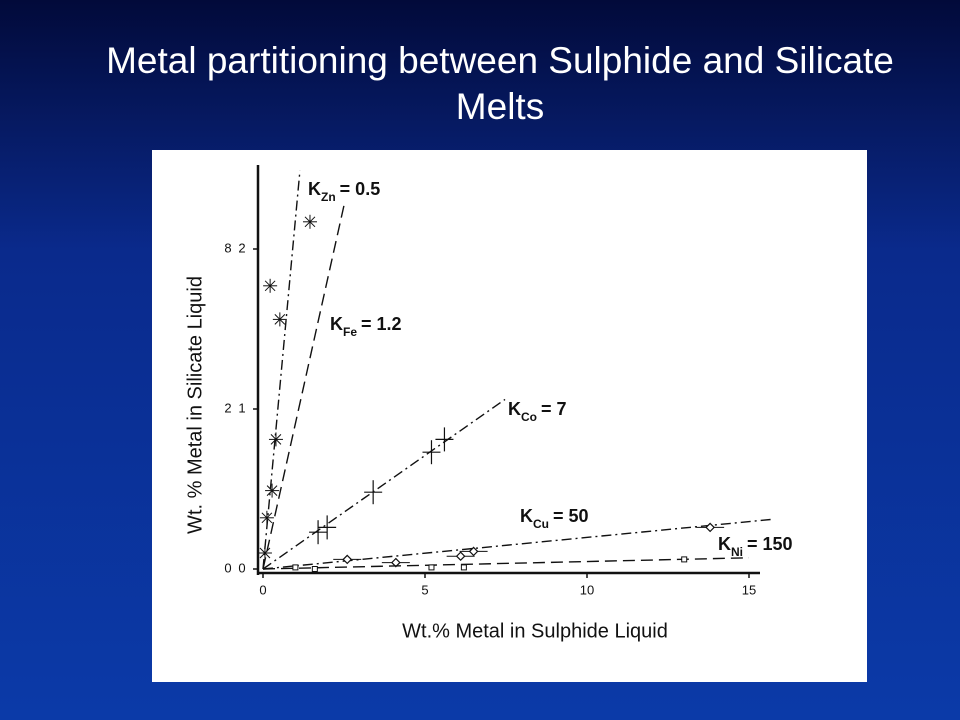 This screenshot has height=720, width=960. I want to click on series-label: KCo = 7, so click(537, 411).